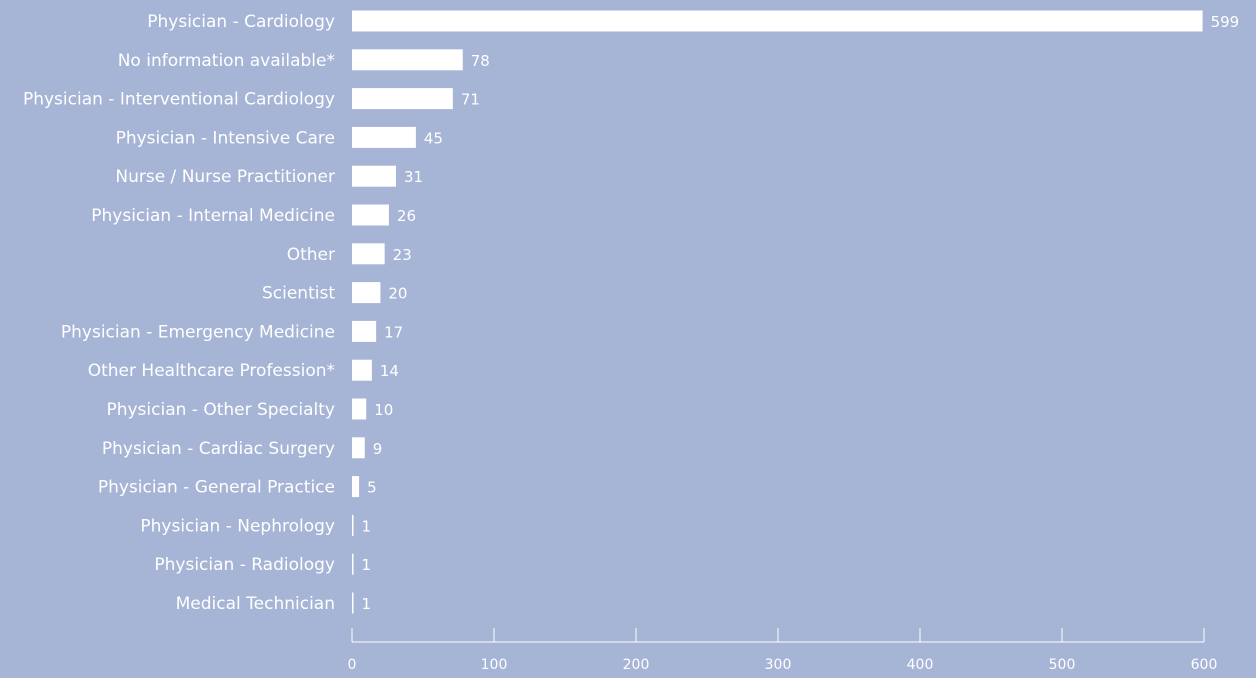 This screenshot has height=678, width=1256. What do you see at coordinates (225, 177) in the screenshot?
I see `category-label: Nurse / Nurse Practitioner` at bounding box center [225, 177].